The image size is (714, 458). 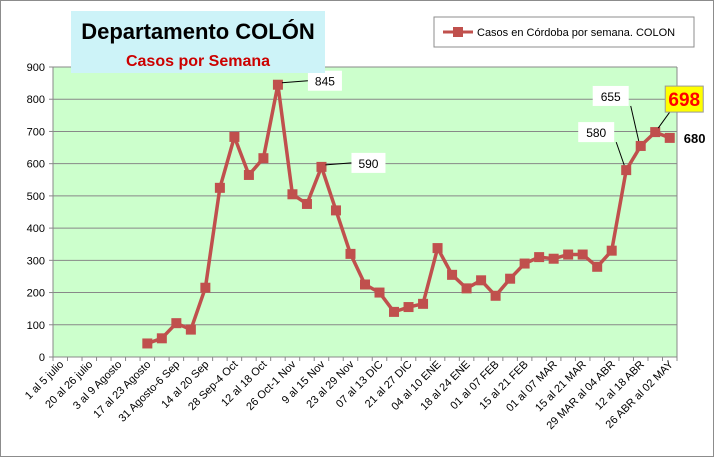 I want to click on data-label: 845, so click(x=325, y=82).